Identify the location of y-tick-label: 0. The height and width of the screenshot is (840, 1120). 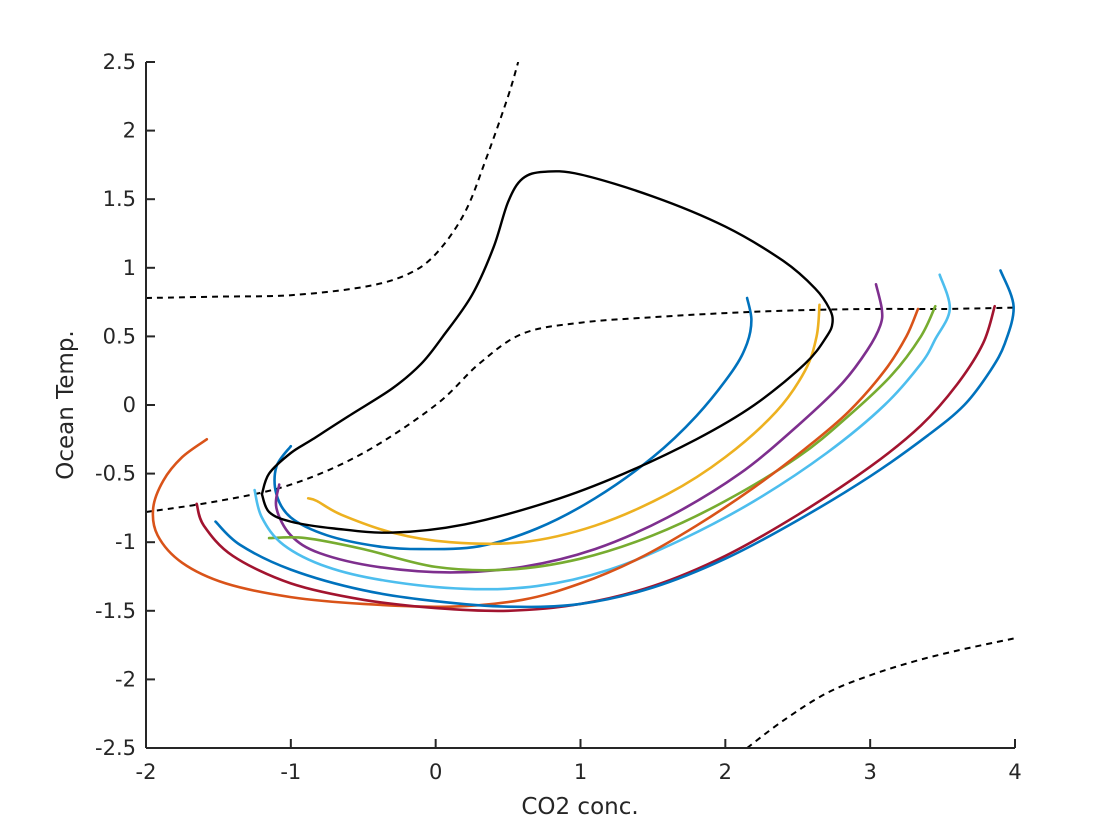
(129, 405).